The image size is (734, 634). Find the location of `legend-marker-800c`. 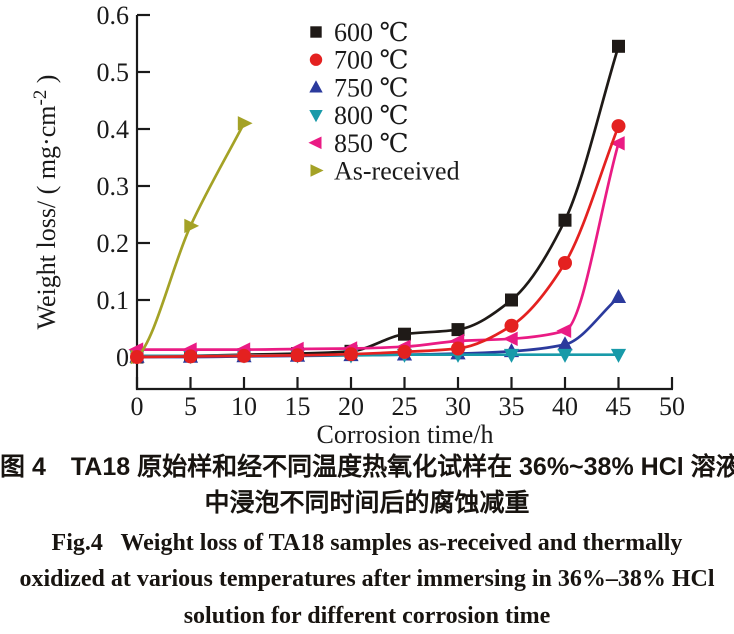

legend-marker-800c is located at coordinates (316, 116).